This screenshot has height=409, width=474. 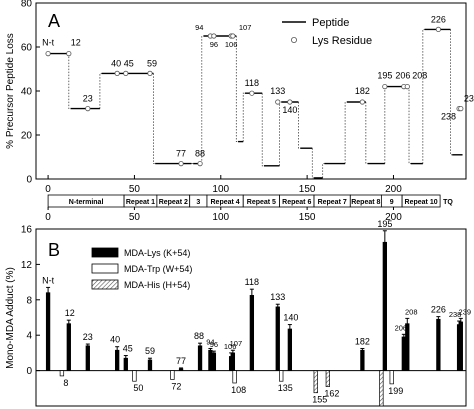 I want to click on panel-a-x-tick-label: 200, so click(x=393, y=189).